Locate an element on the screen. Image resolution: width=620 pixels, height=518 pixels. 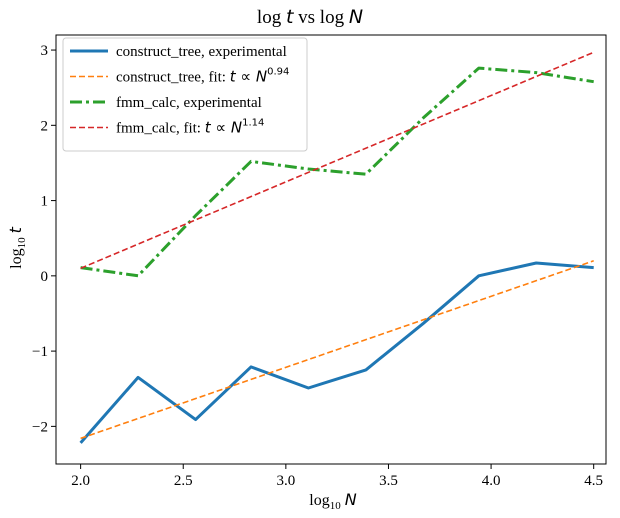
y-tick-label: 2 is located at coordinates (45, 126).